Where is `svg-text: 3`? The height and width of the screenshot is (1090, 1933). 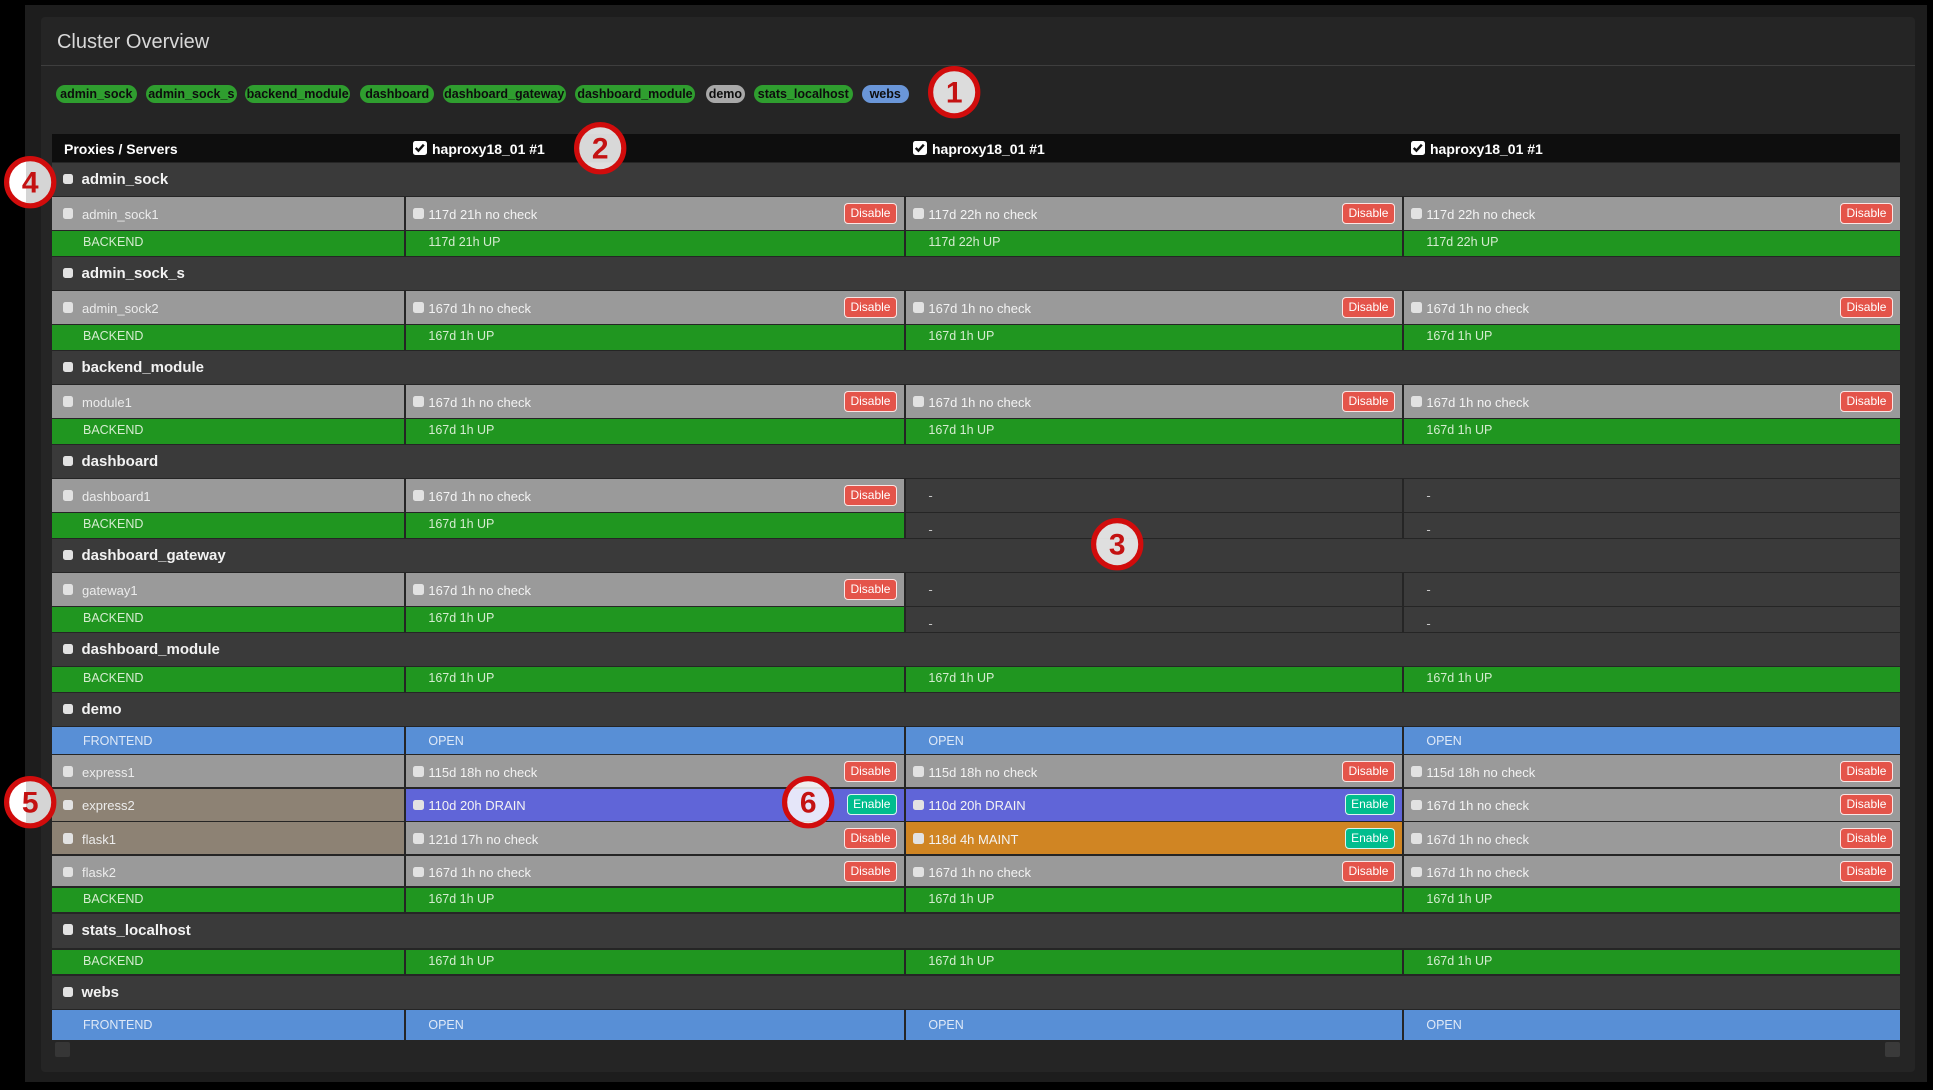
svg-text: 3 is located at coordinates (1117, 545).